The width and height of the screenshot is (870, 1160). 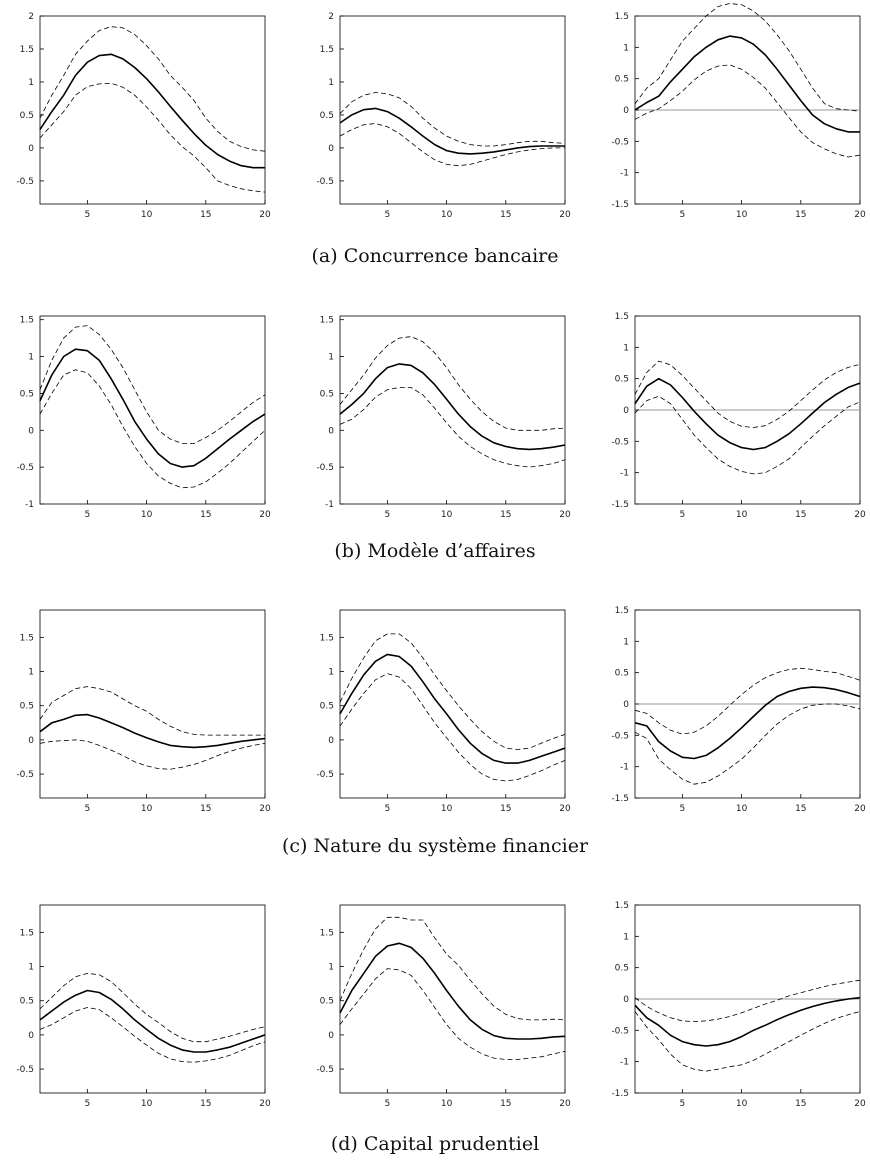 I want to click on panel-c1: -0.5 0 0.5 1 1.5 5 10 15 20, so click(x=143, y=711).